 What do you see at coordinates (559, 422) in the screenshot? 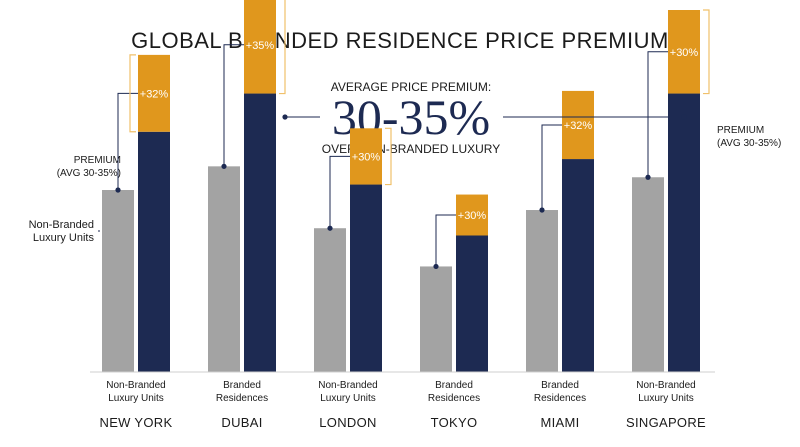
I see `category-label: MIAMI` at bounding box center [559, 422].